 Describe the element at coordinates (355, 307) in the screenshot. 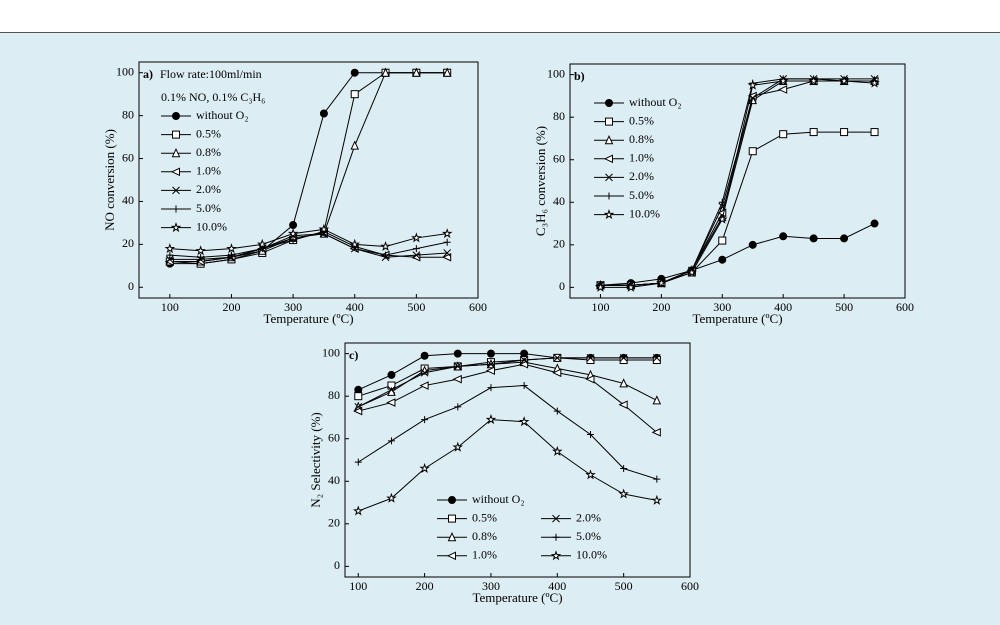

I see `x-tick-label: 400` at that location.